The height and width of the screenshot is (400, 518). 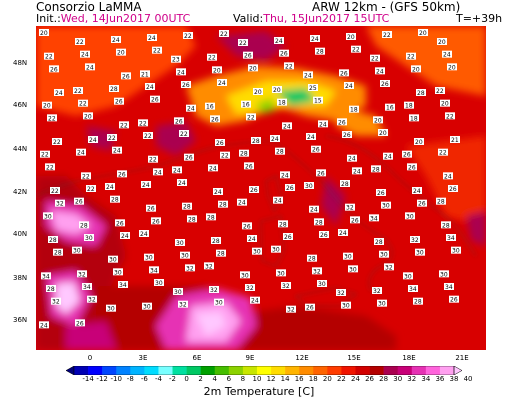 What do you see at coordinates (123, 285) in the screenshot?
I see `station-value: 34` at bounding box center [123, 285].